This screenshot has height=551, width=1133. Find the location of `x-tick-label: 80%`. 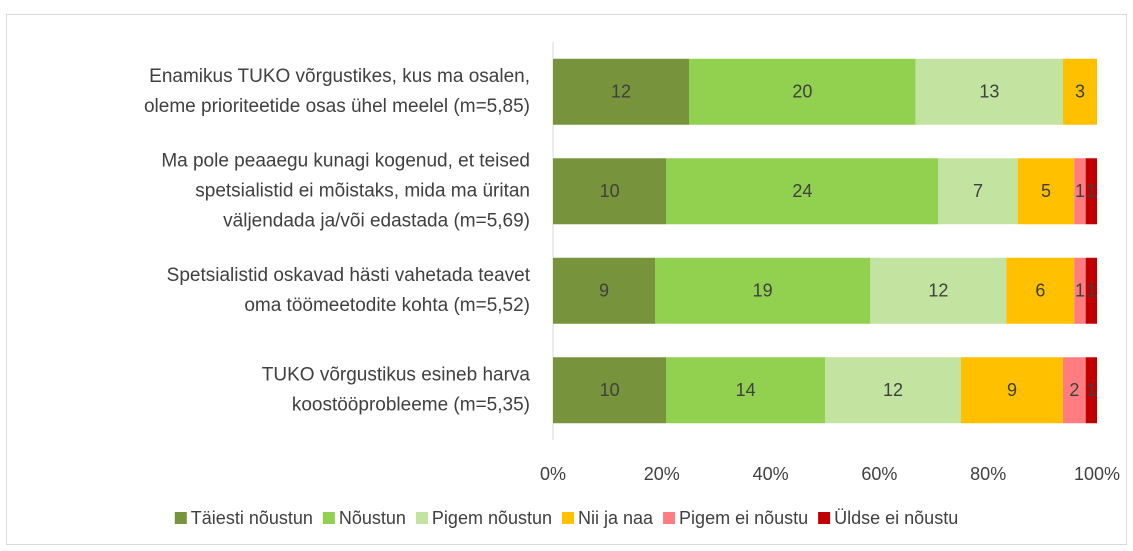

x-tick-label: 80% is located at coordinates (988, 474).